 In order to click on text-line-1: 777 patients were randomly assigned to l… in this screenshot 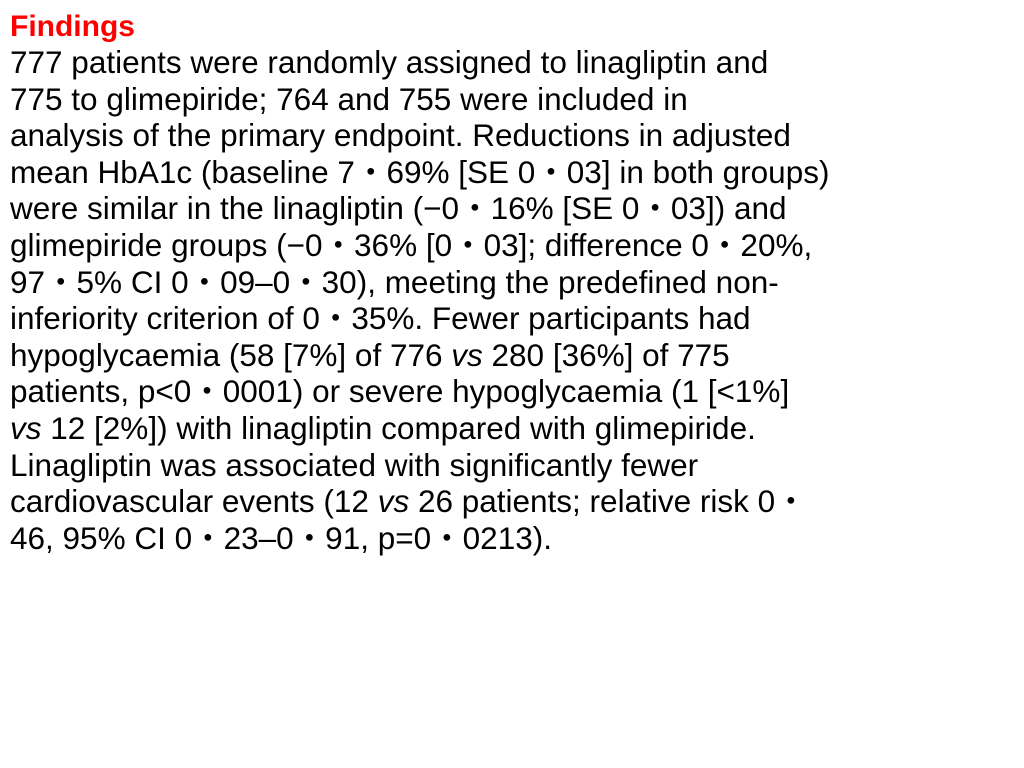, I will do `click(389, 62)`.